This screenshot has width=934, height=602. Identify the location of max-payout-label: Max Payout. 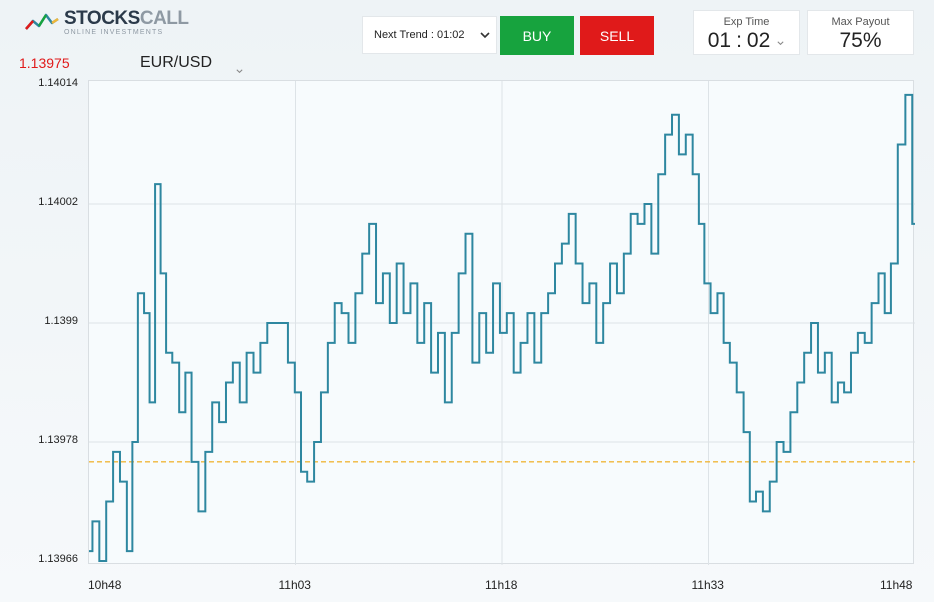
(860, 22).